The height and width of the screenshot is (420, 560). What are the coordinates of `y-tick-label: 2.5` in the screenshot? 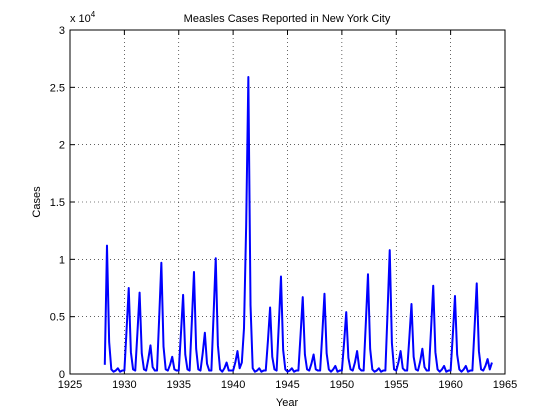 It's located at (57, 88).